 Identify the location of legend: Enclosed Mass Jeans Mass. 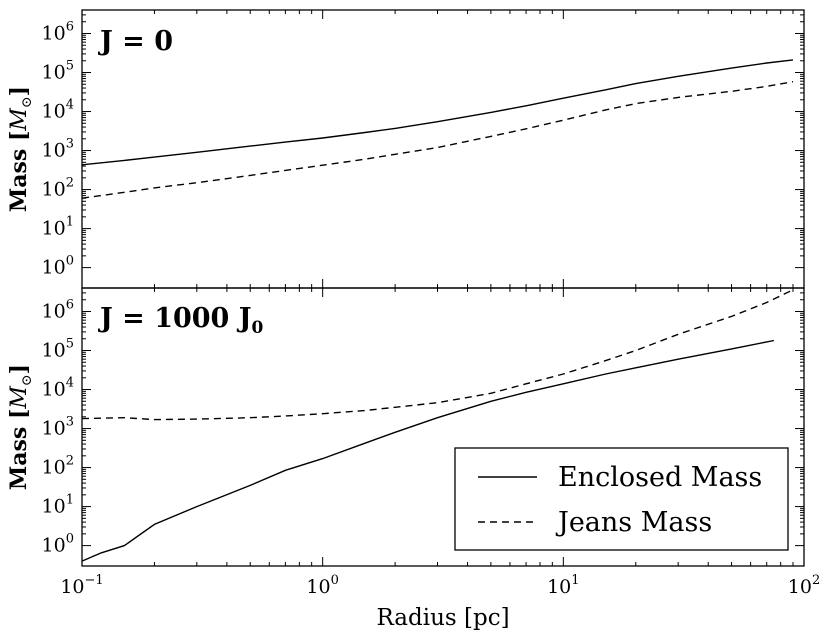
(621, 499).